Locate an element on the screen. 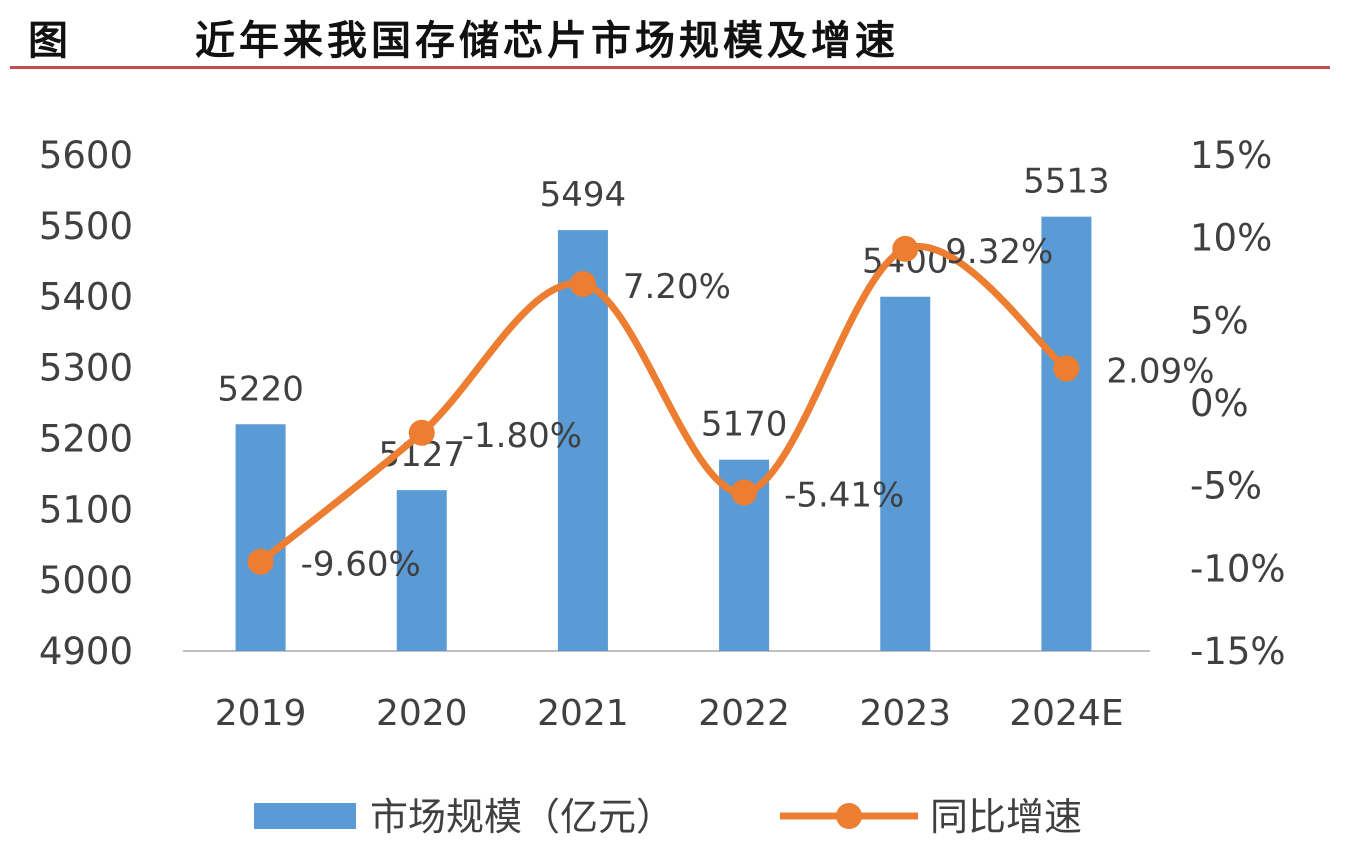 The width and height of the screenshot is (1346, 848). right-axis-tick: 5% is located at coordinates (1219, 320).